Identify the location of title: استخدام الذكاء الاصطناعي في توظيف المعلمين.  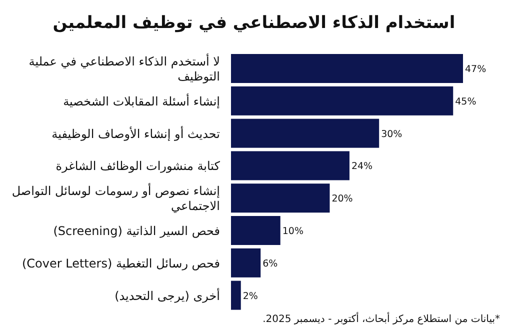
(254, 23).